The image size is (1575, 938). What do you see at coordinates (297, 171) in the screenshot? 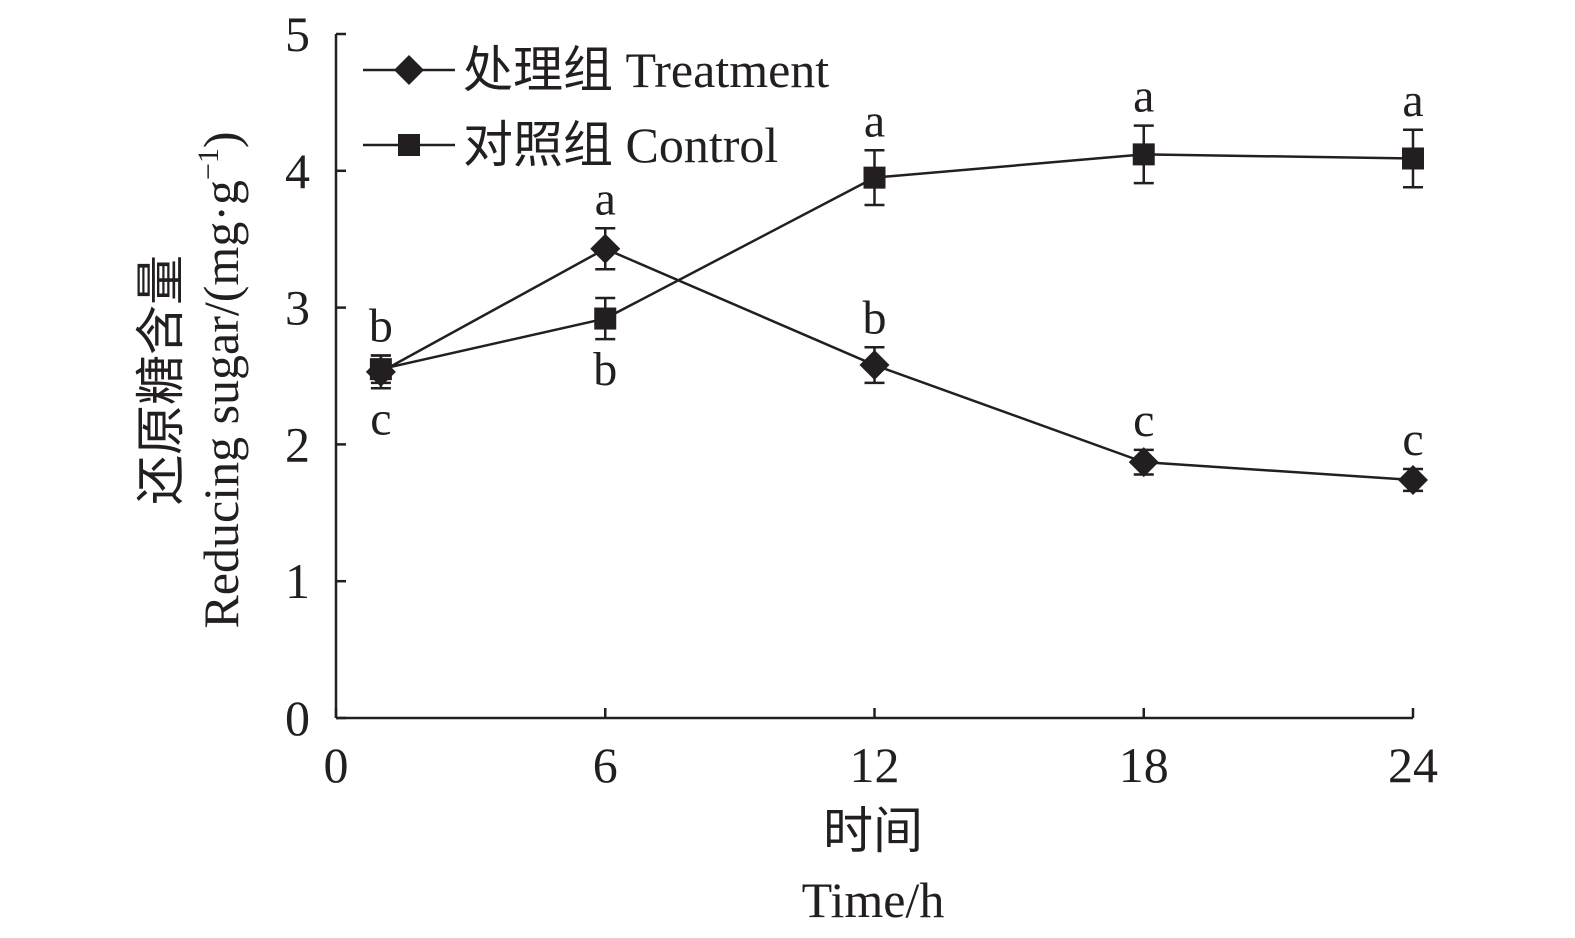
I see `y-tick-label: 4` at bounding box center [297, 171].